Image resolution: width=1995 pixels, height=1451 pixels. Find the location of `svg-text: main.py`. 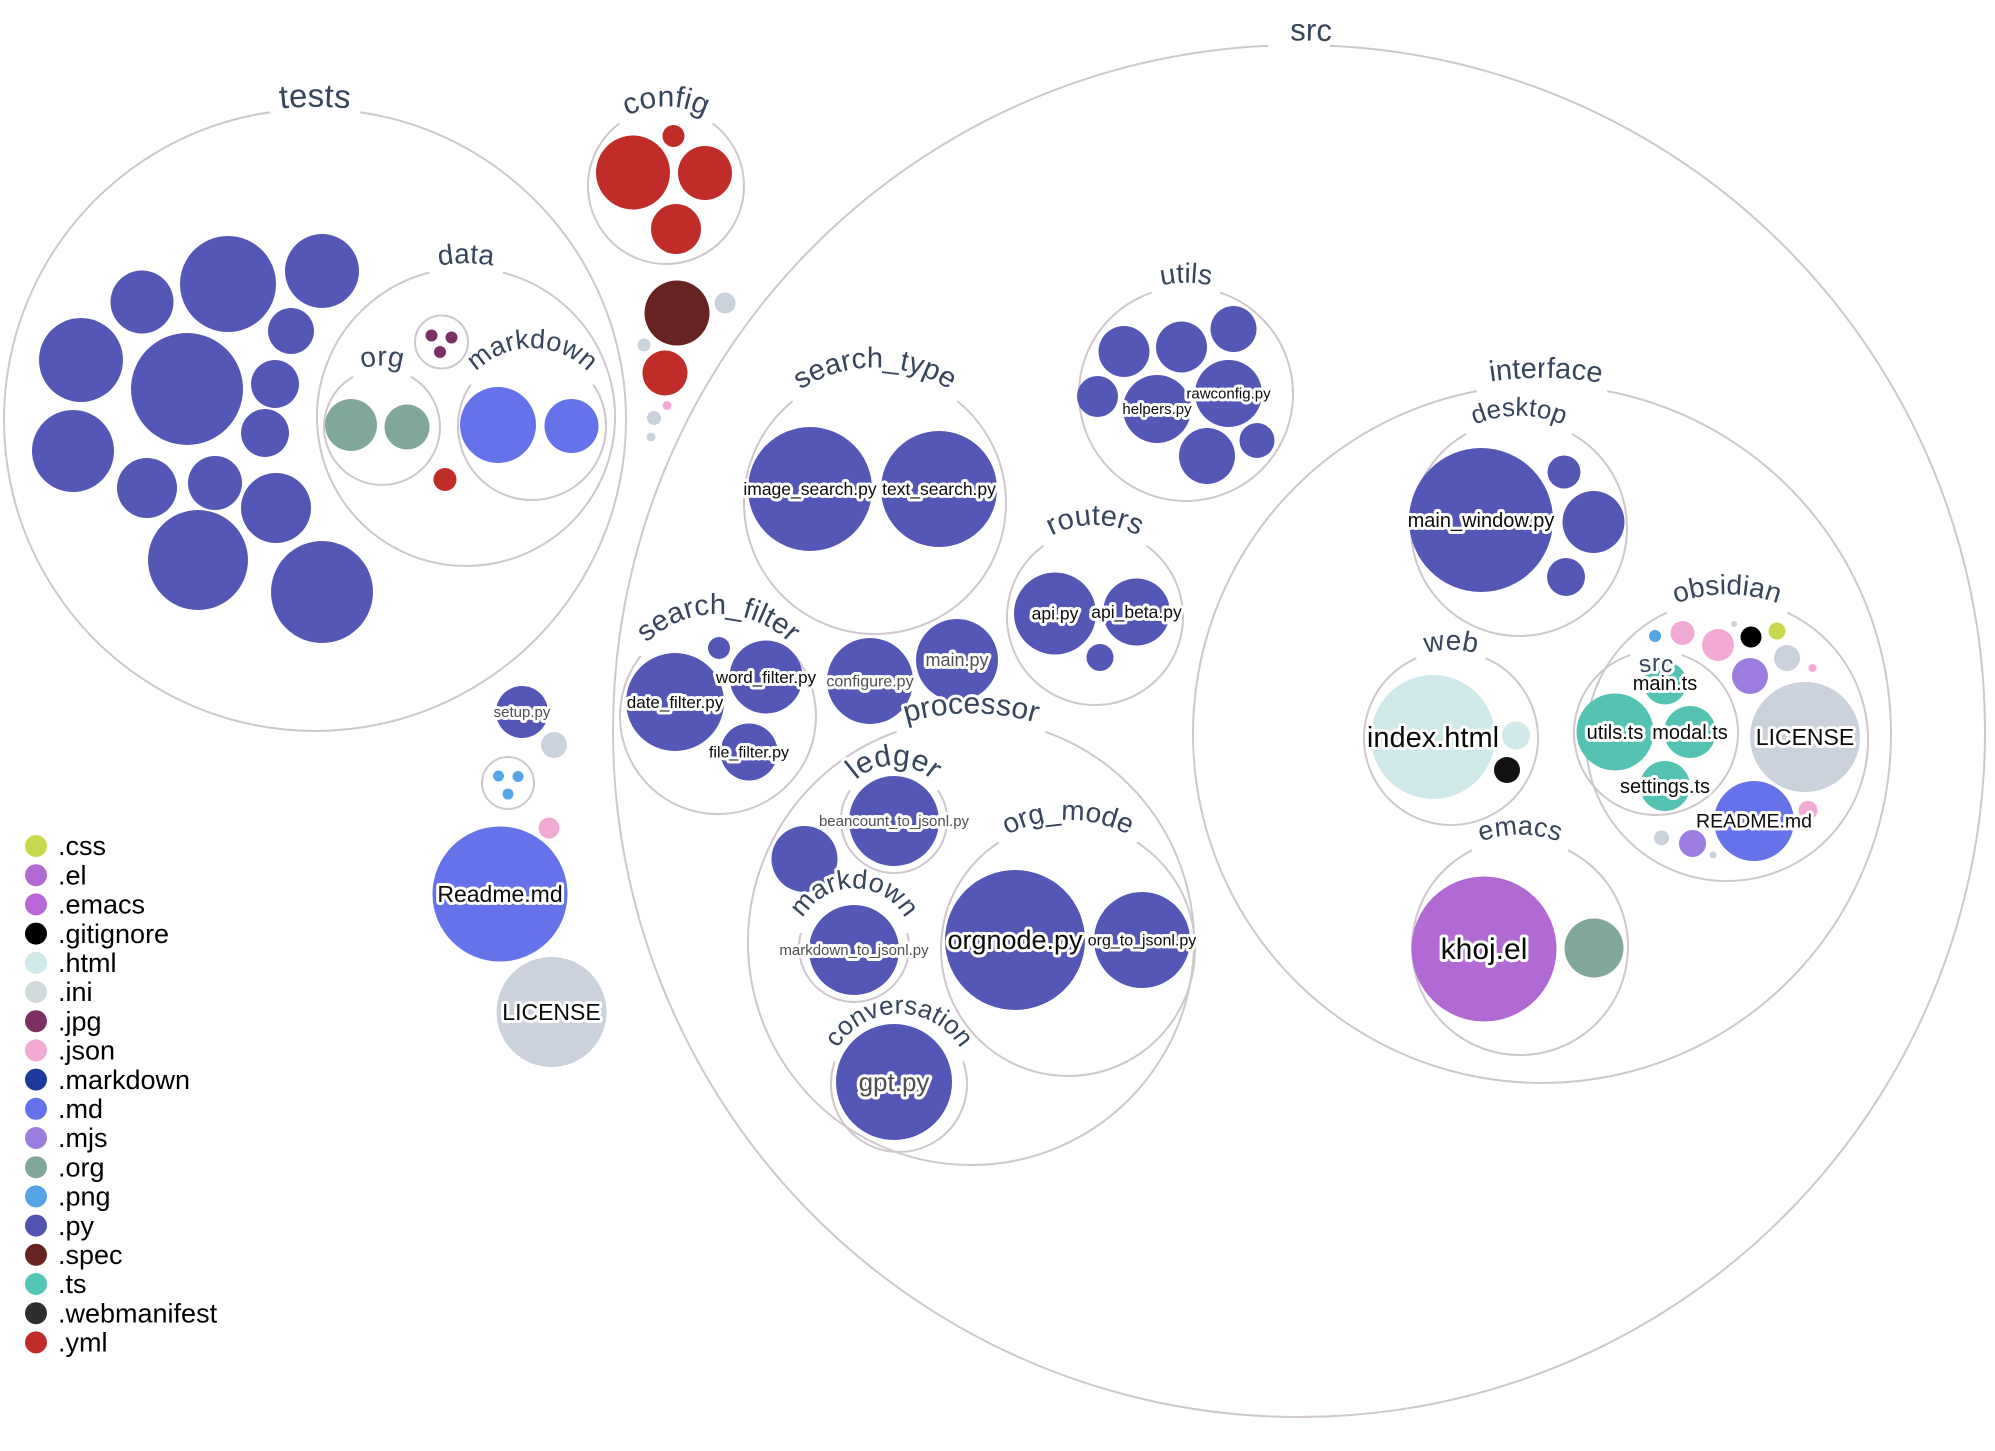

svg-text: main.py is located at coordinates (956, 660).